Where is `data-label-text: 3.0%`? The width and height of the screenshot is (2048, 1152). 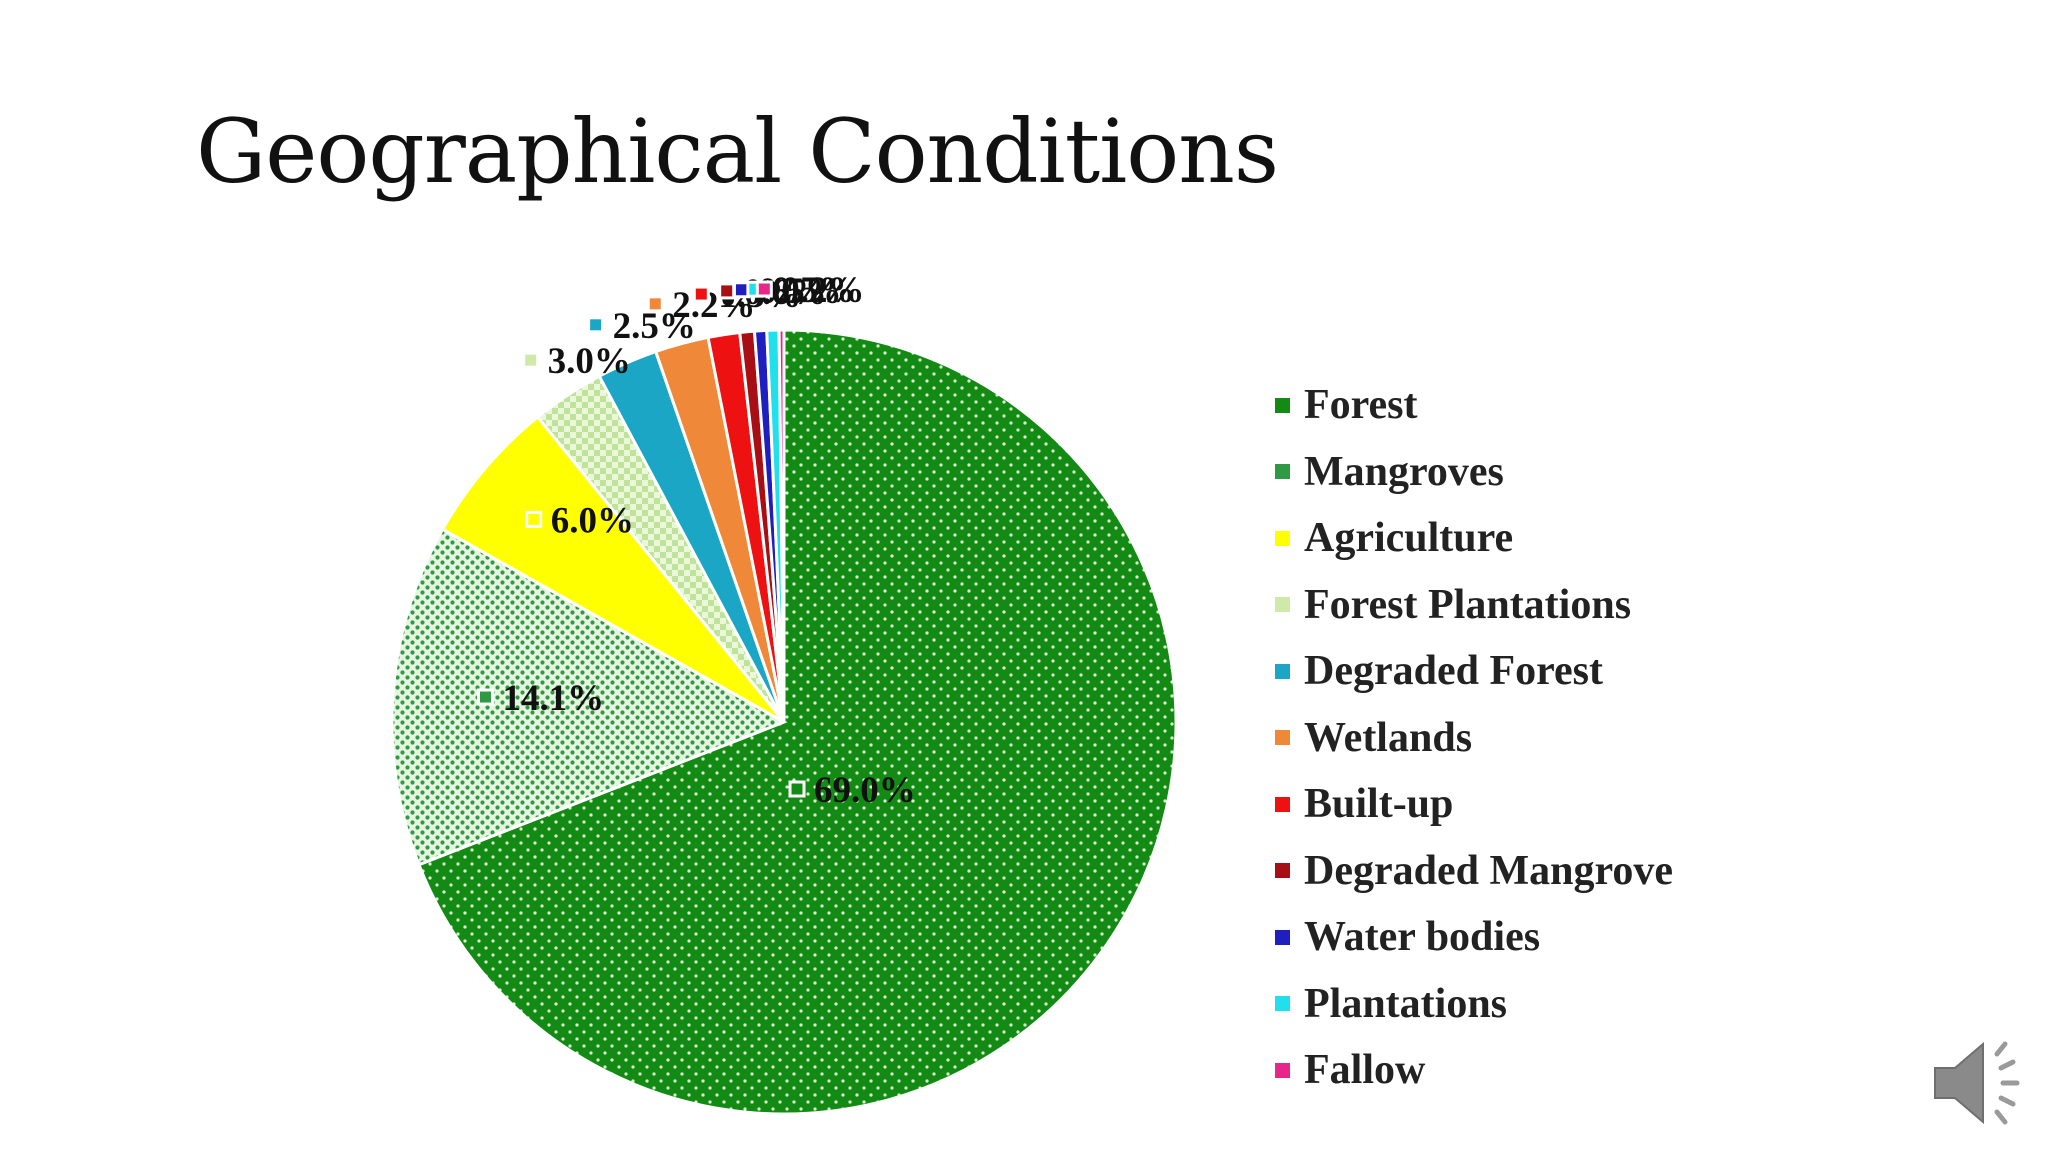
data-label-text: 3.0% is located at coordinates (589, 361).